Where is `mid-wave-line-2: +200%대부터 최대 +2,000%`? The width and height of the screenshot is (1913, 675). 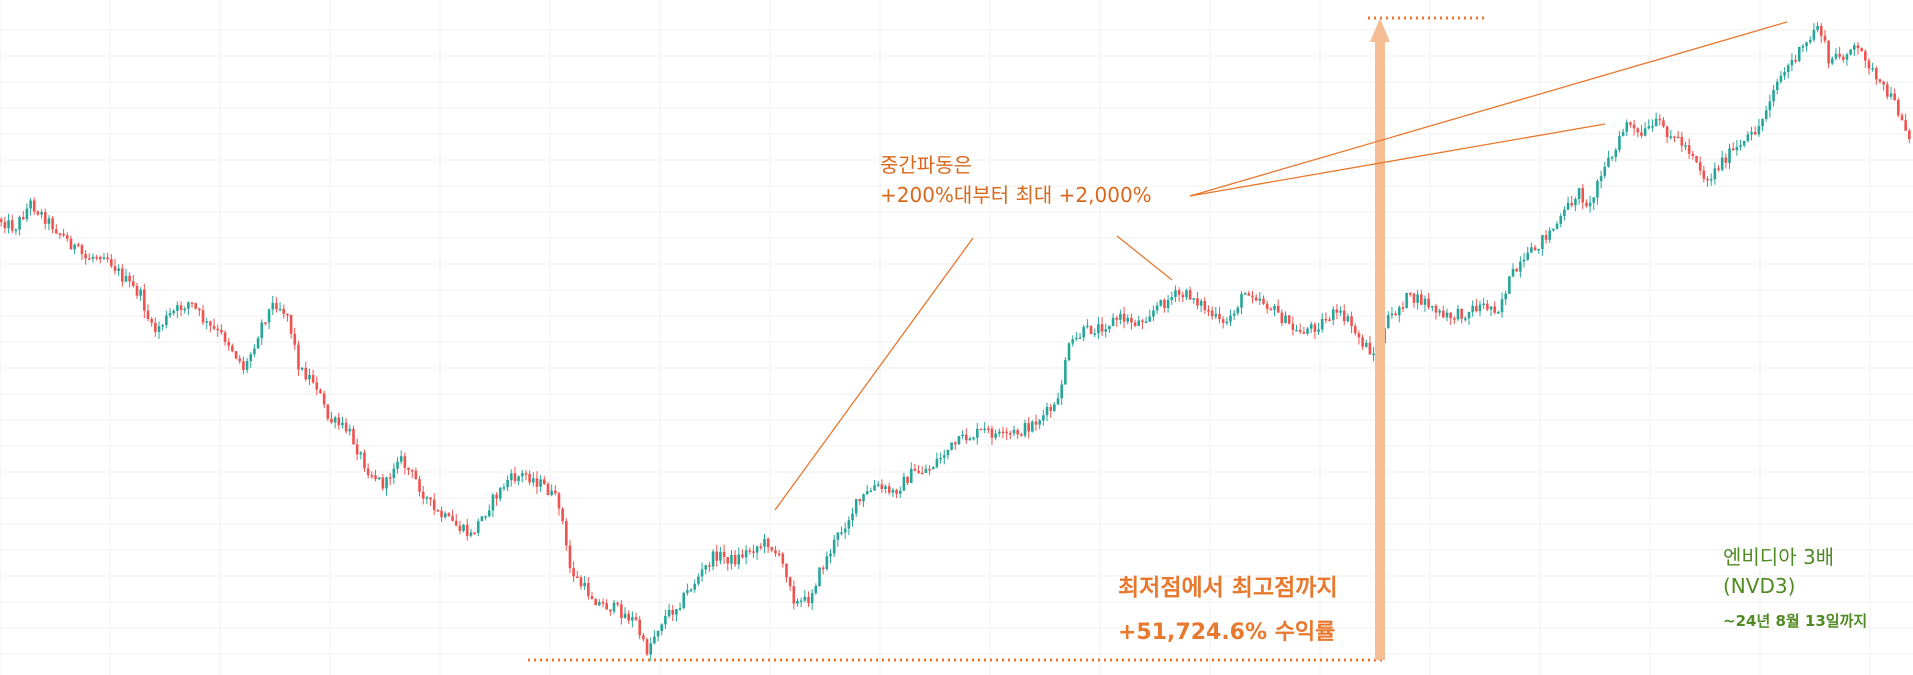
mid-wave-line-2: +200%대부터 최대 +2,000% is located at coordinates (1016, 195).